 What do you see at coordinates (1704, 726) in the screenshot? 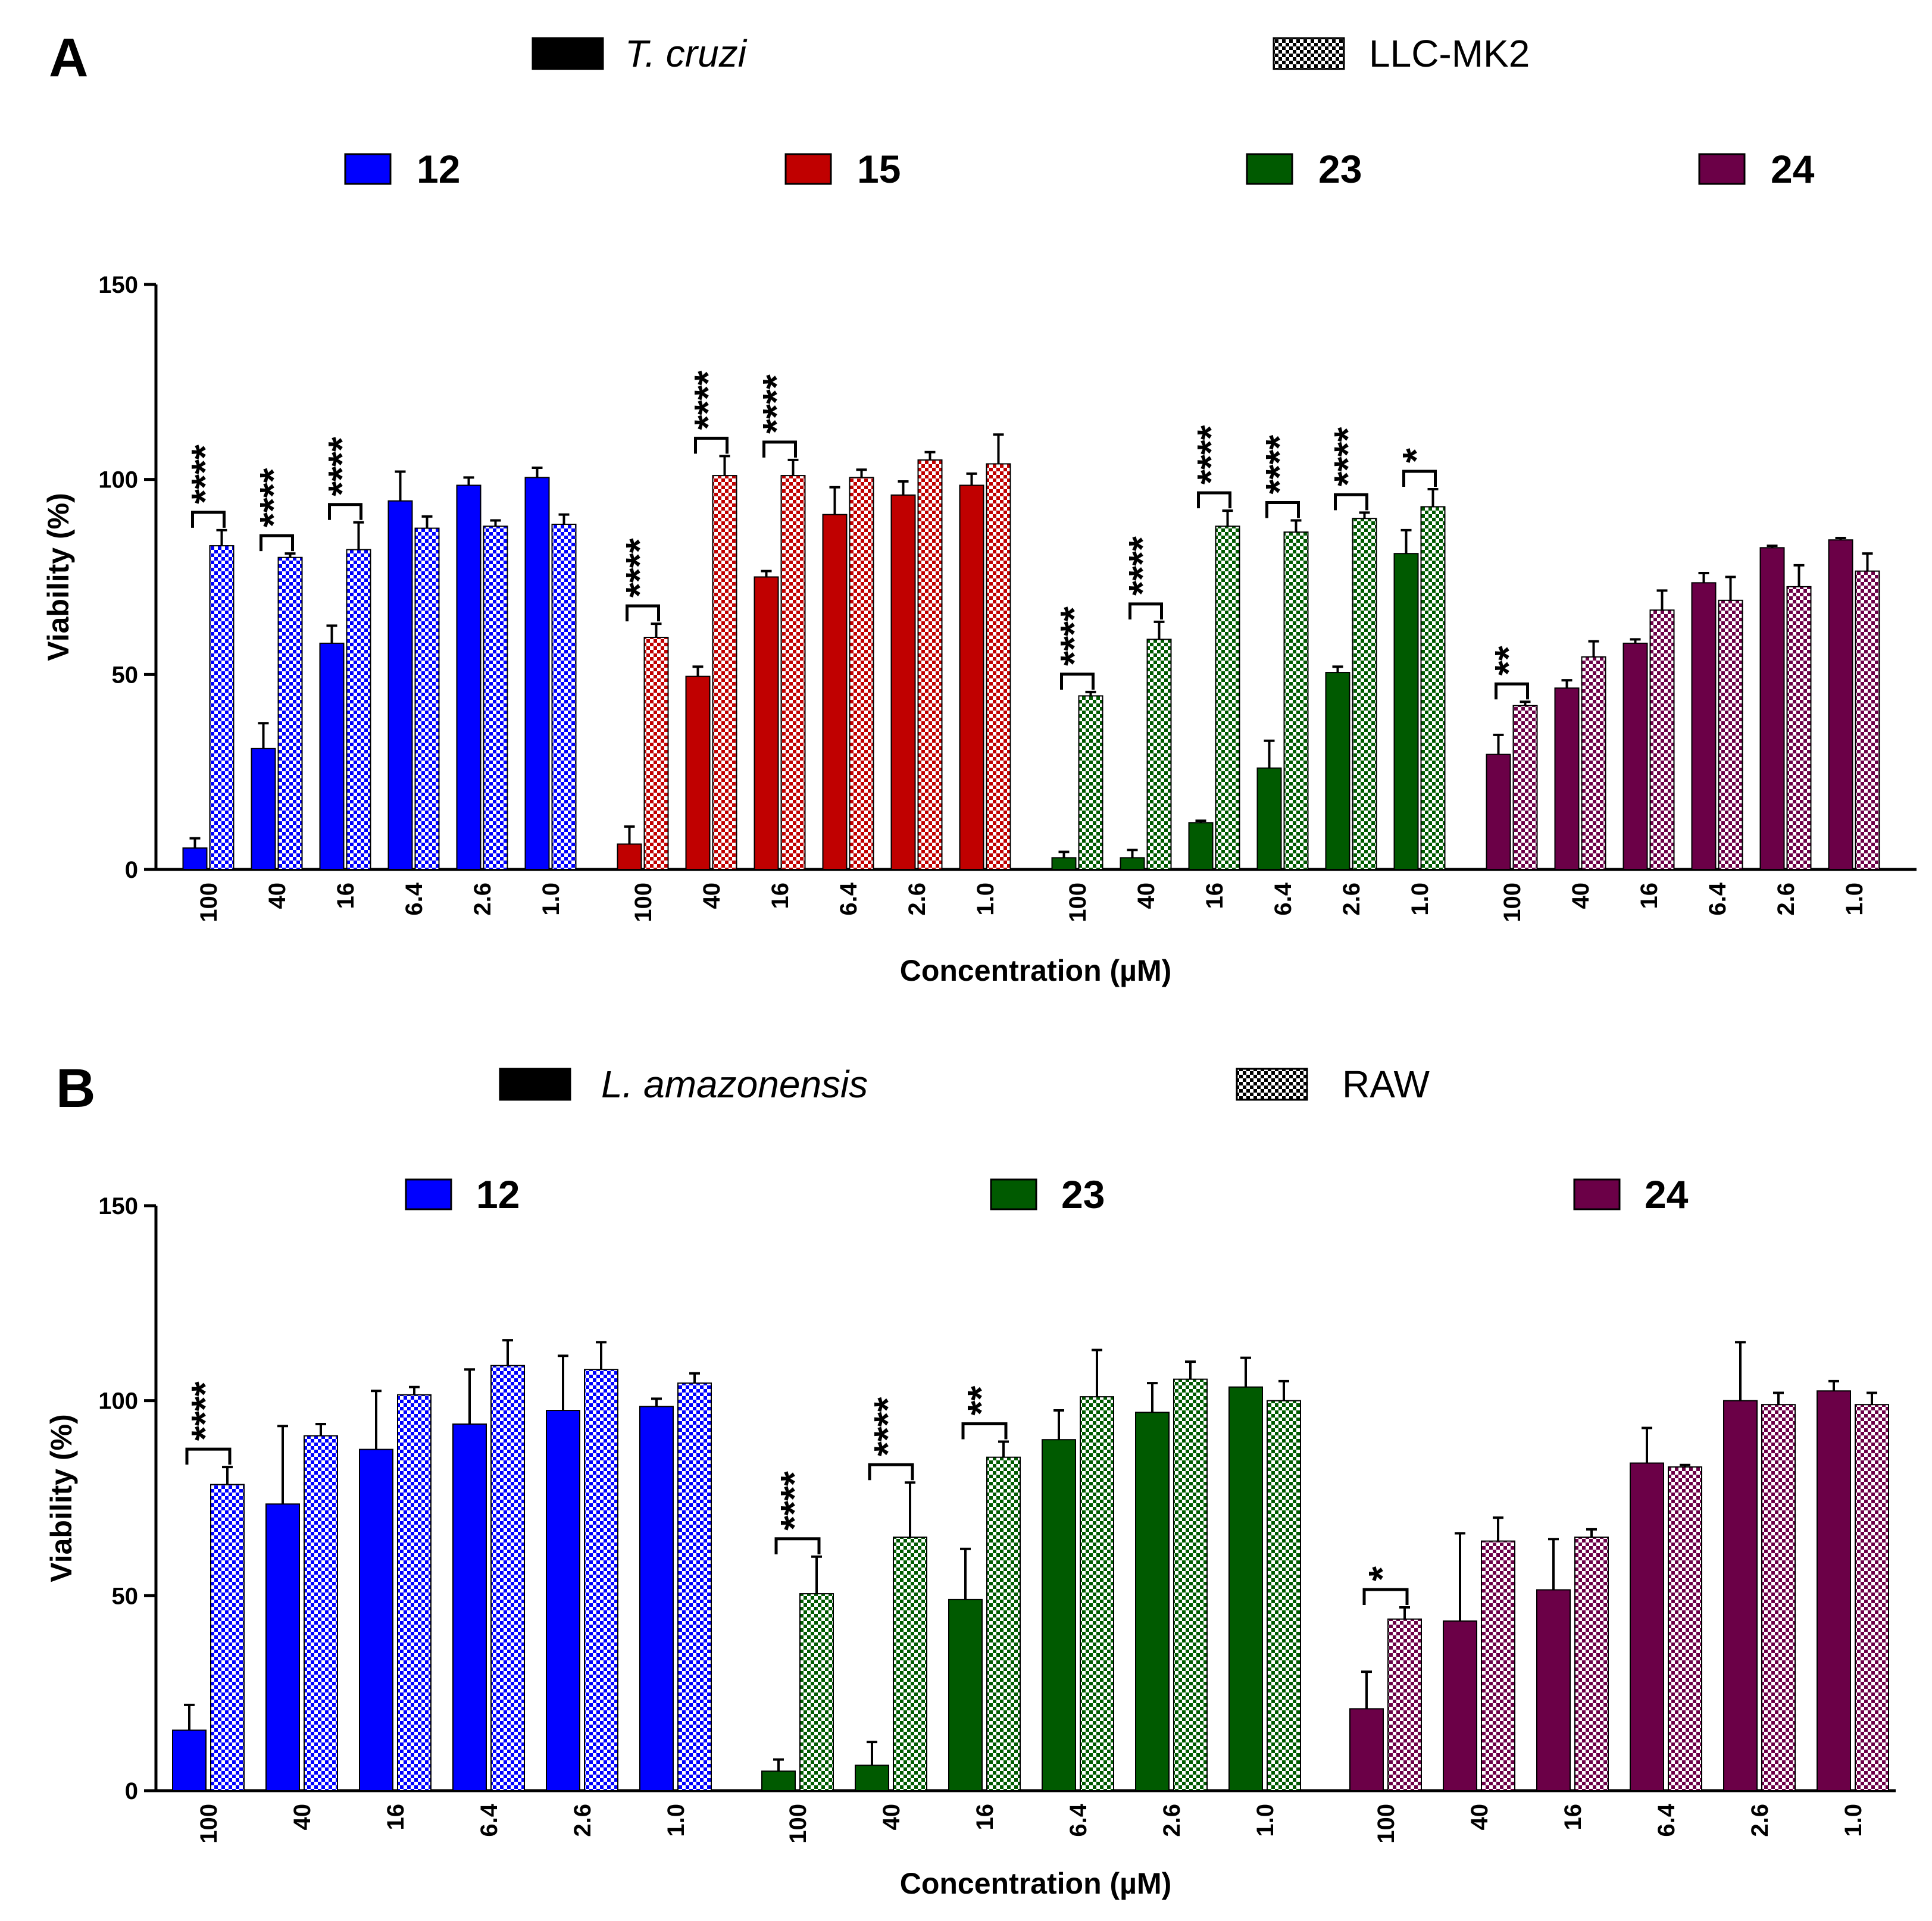
I see `panel-a-bar-24-parasite-6.4` at bounding box center [1704, 726].